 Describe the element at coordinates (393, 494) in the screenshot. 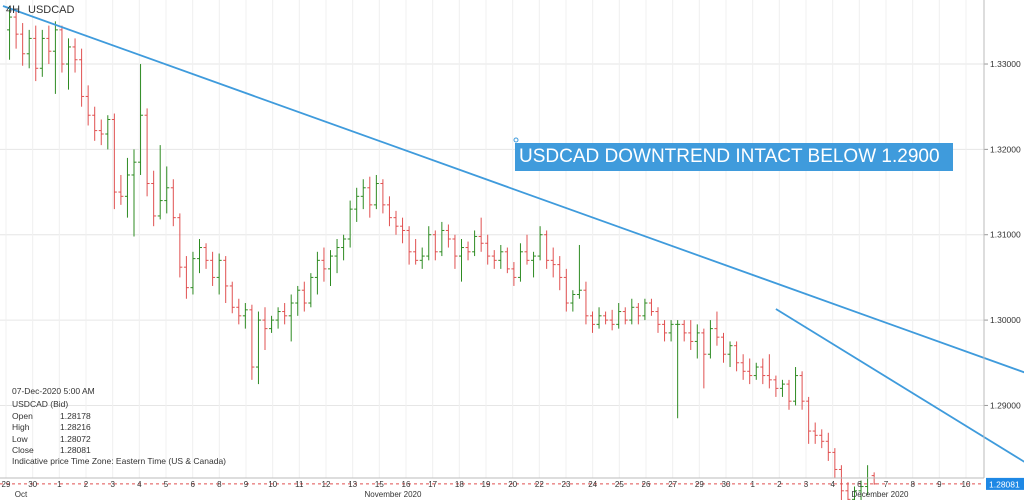

I see `x-period-label: November 2020` at that location.